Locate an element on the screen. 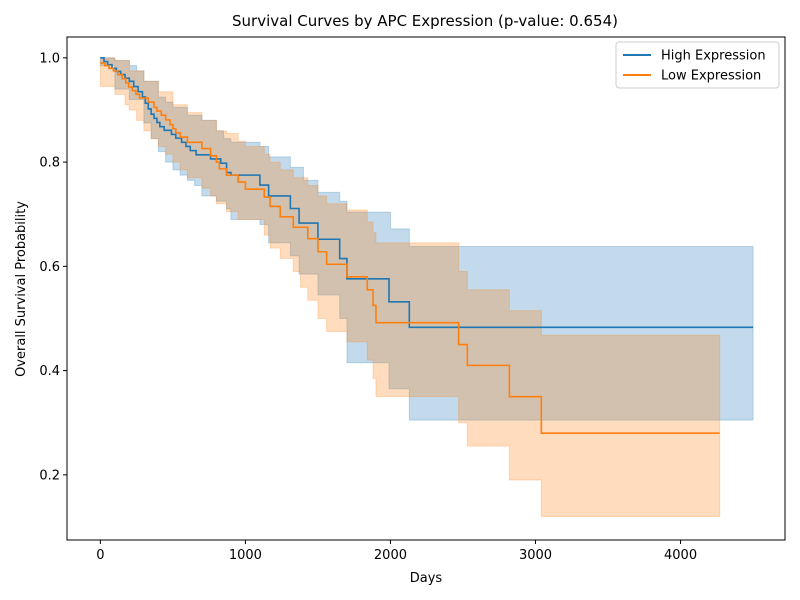 This screenshot has height=600, width=800. legend-box is located at coordinates (697, 65).